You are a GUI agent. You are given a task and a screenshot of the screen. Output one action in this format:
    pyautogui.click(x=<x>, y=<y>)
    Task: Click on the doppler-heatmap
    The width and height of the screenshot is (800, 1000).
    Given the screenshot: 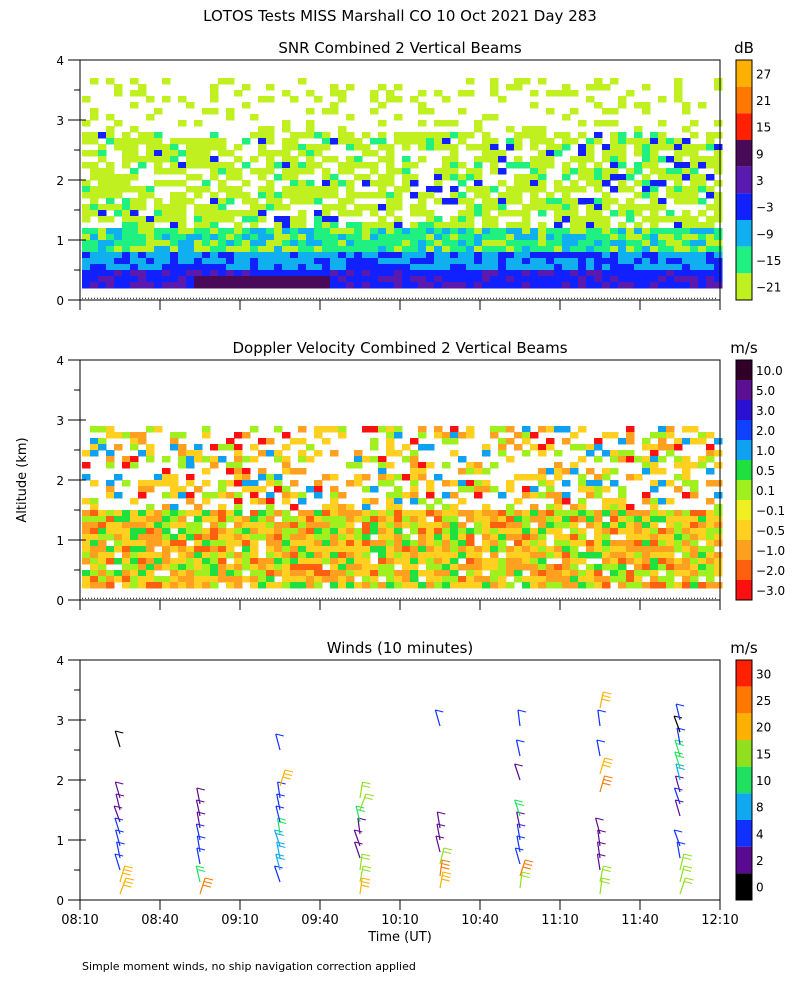 What is the action you would take?
    pyautogui.click(x=402, y=507)
    